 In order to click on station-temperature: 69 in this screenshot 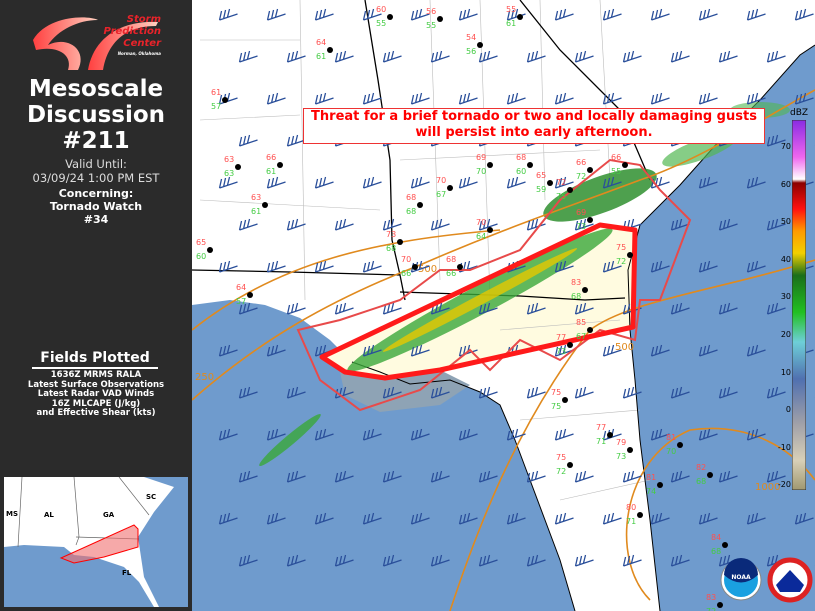, I will do `click(481, 157)`.